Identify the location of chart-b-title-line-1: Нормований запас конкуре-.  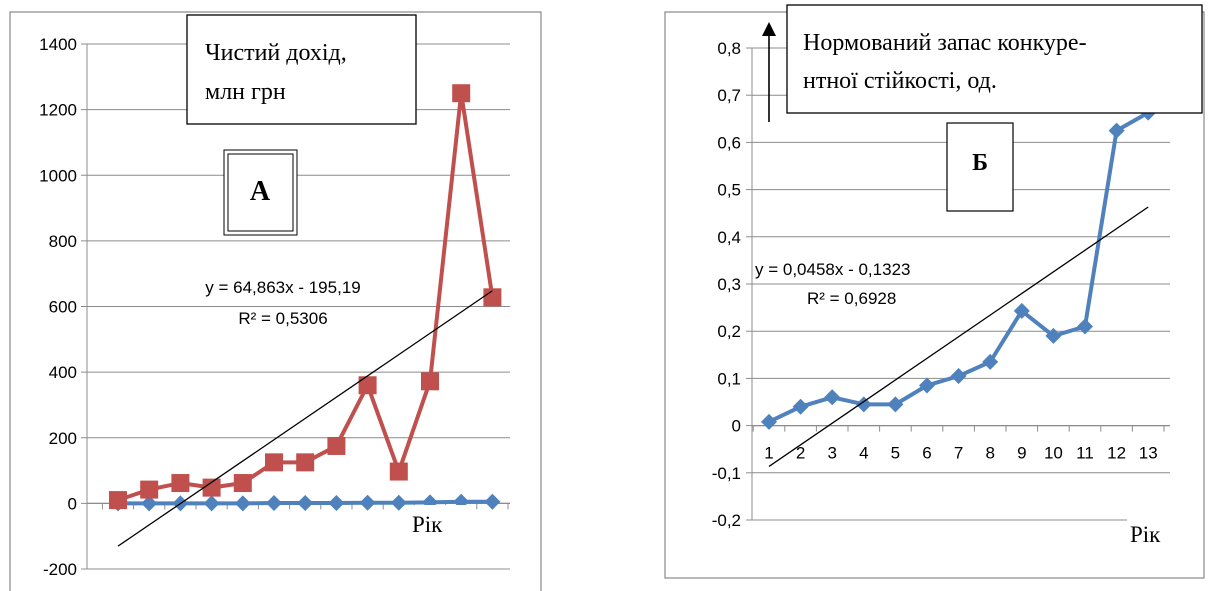
(945, 43).